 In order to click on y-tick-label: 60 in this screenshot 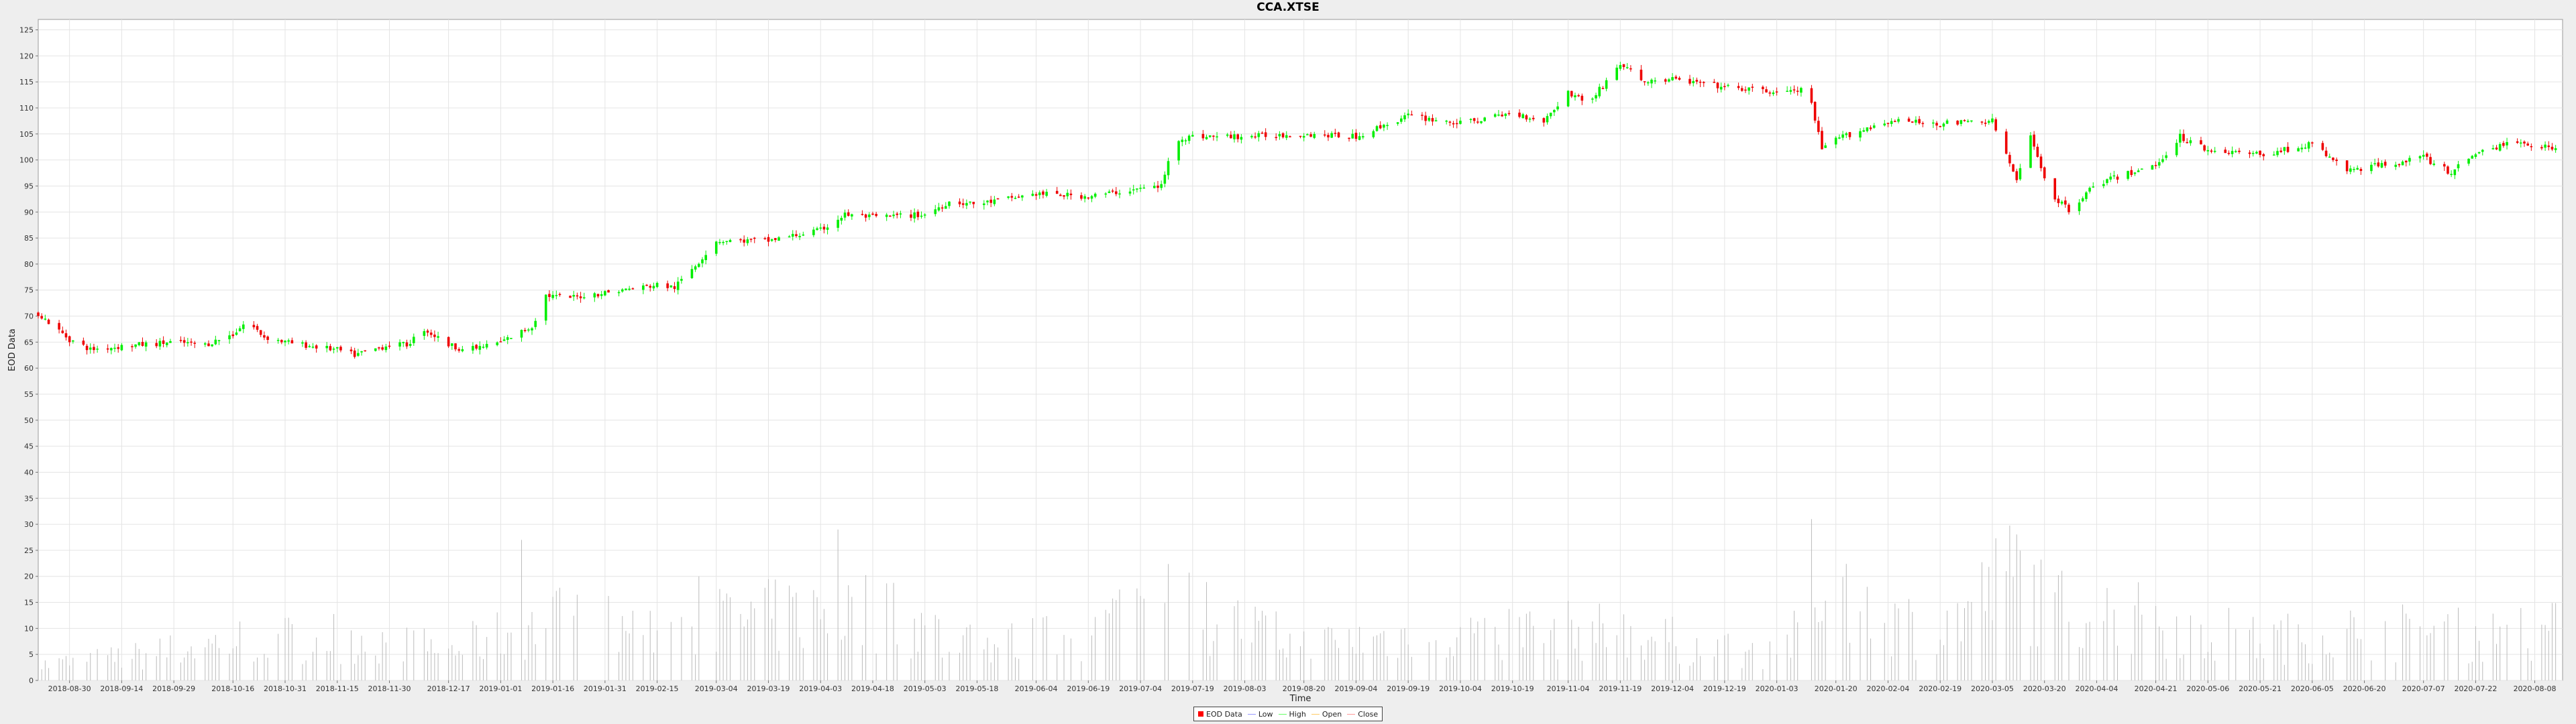, I will do `click(29, 368)`.